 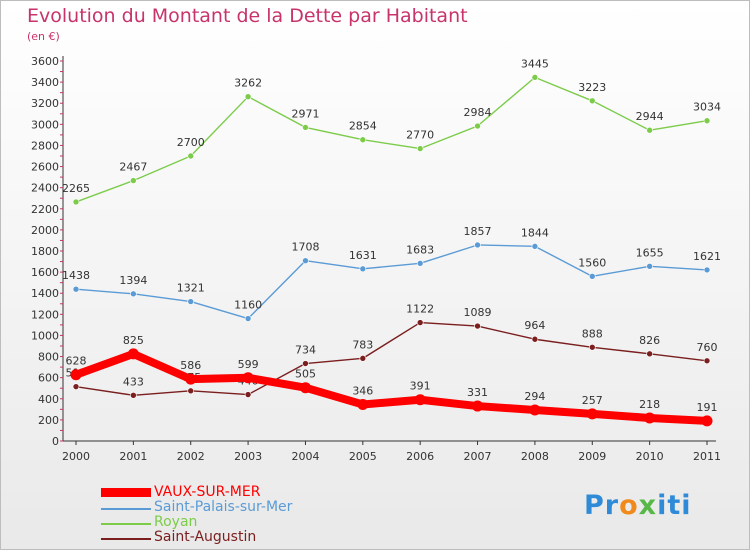 I want to click on data-label-saint-palais-sur-mer: 1560, so click(x=592, y=262).